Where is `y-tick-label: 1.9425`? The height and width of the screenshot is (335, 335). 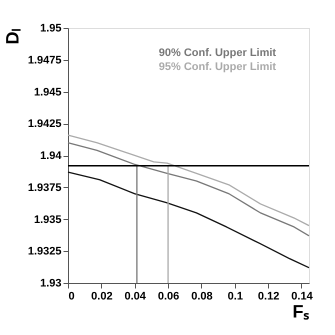
y-tick-label: 1.9425 is located at coordinates (45, 124).